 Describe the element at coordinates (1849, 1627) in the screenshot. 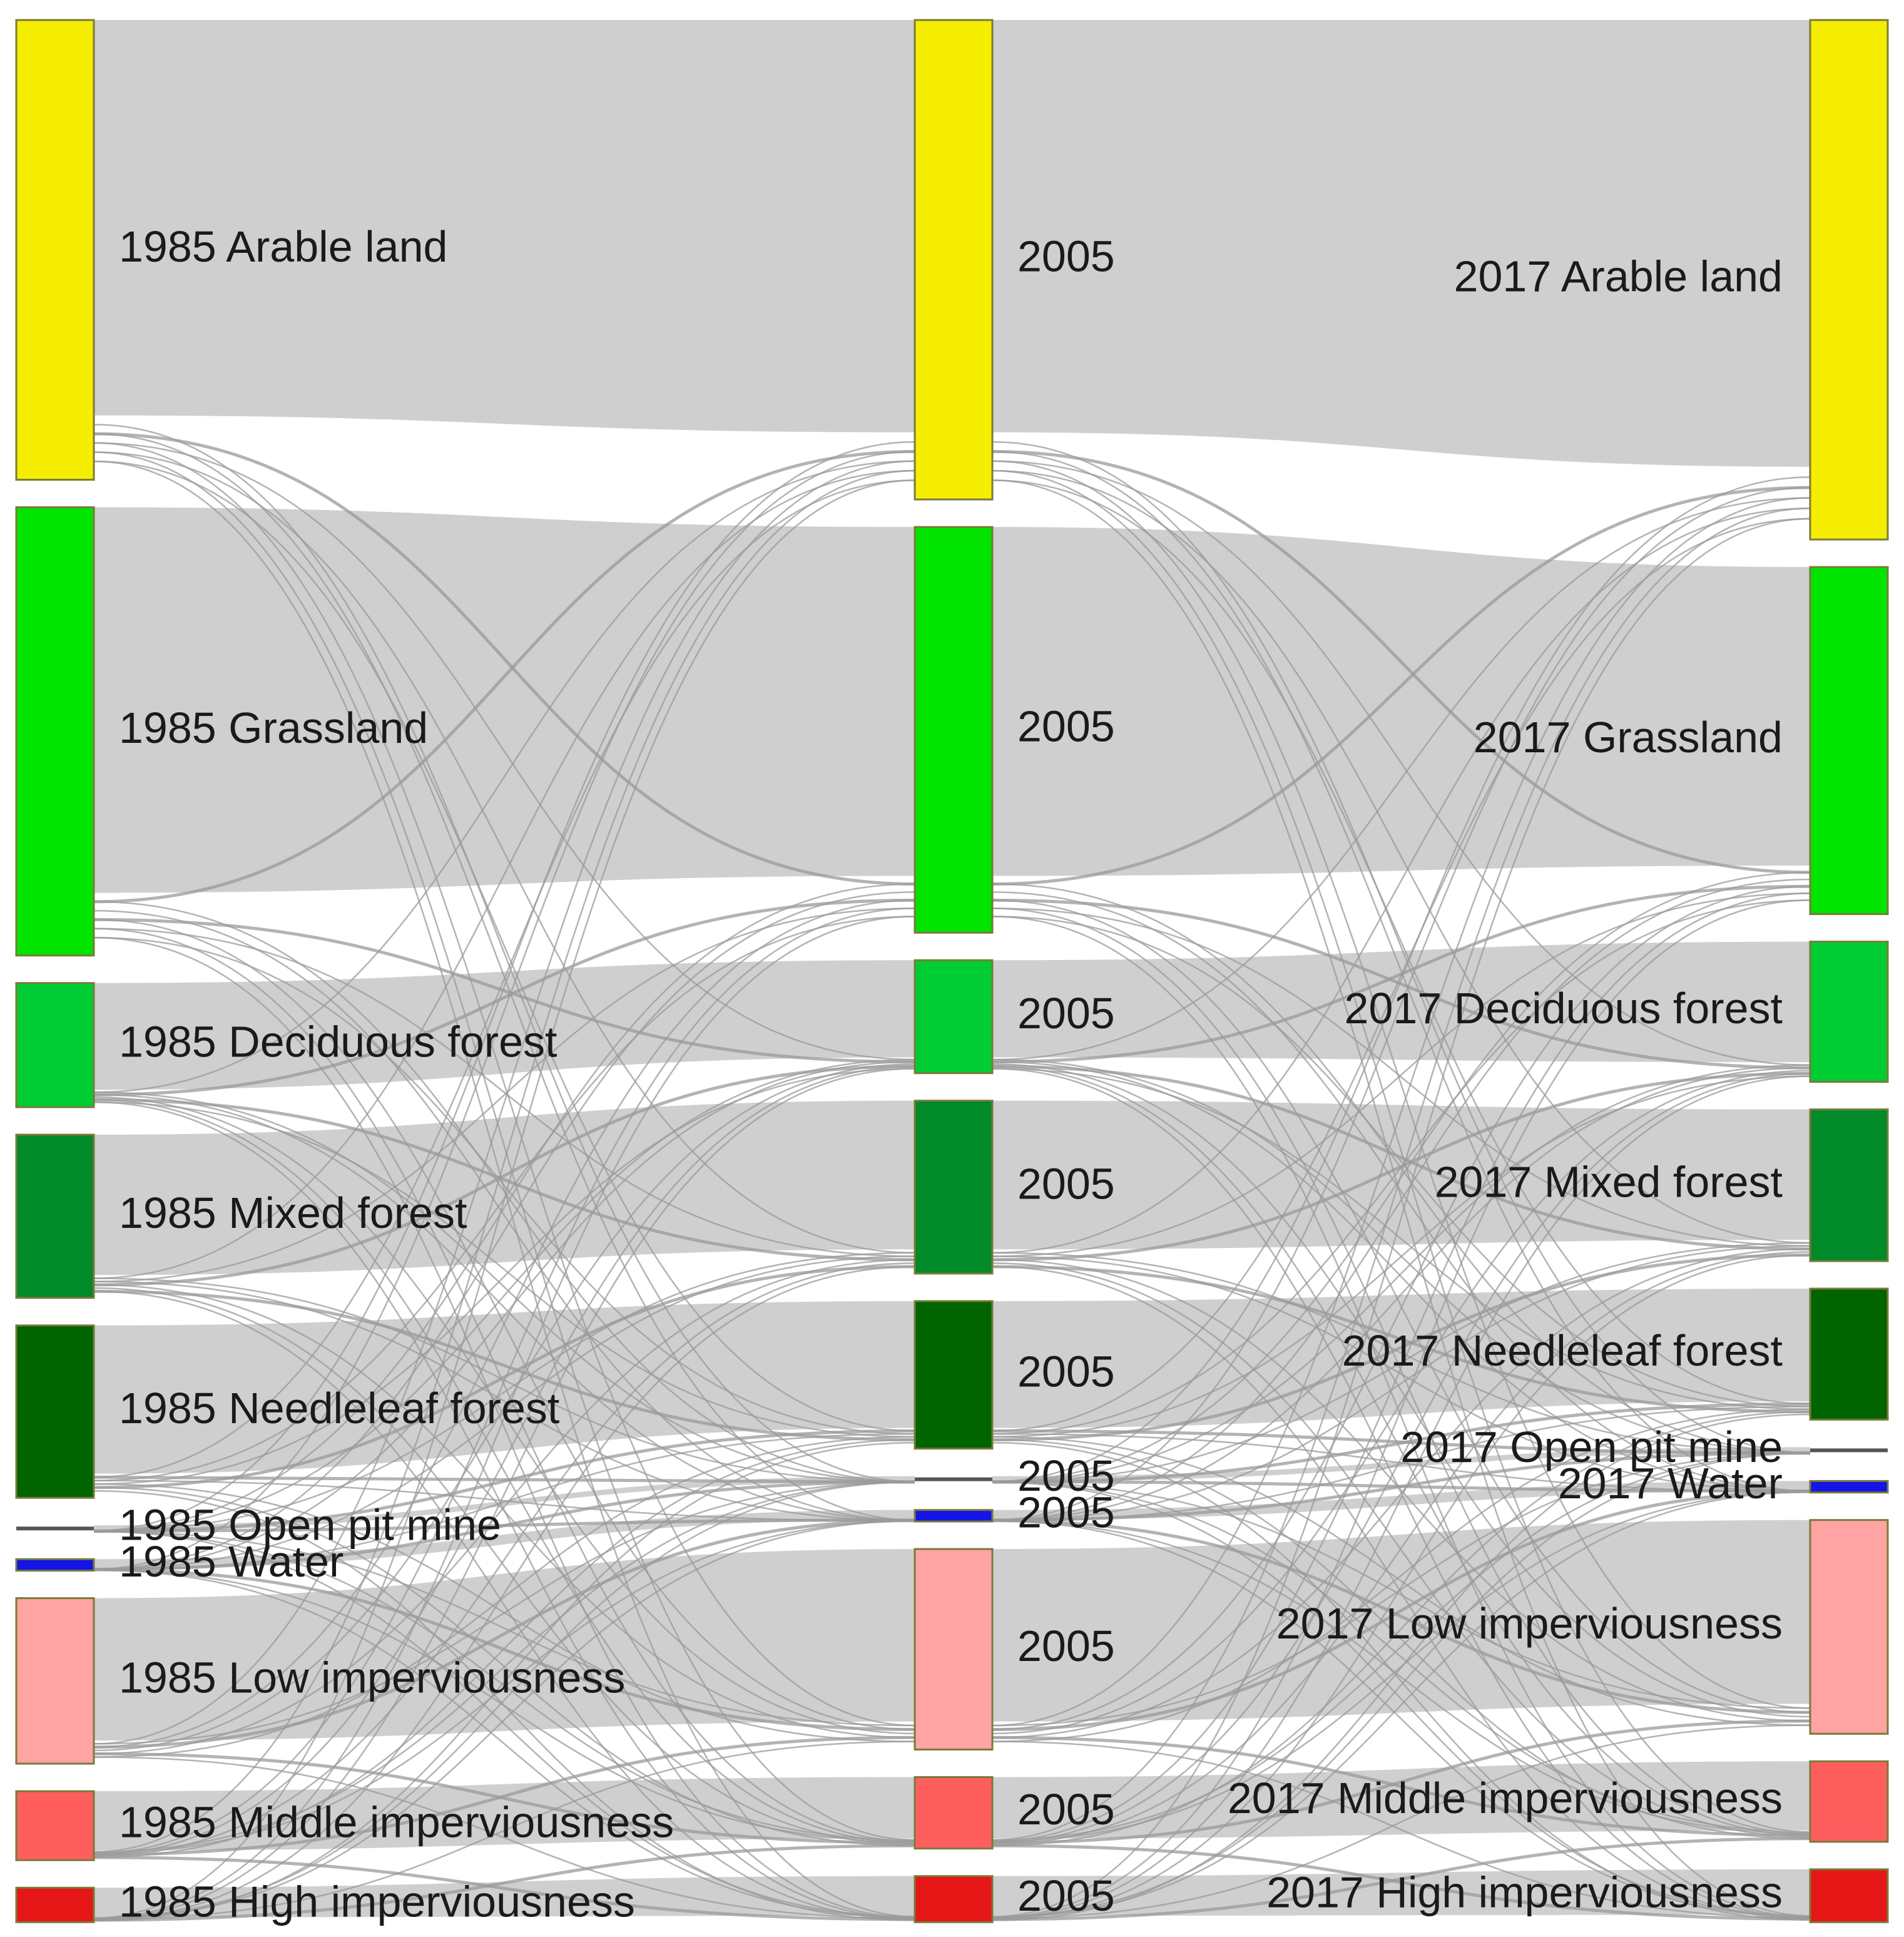

I see `node-2017-low` at that location.